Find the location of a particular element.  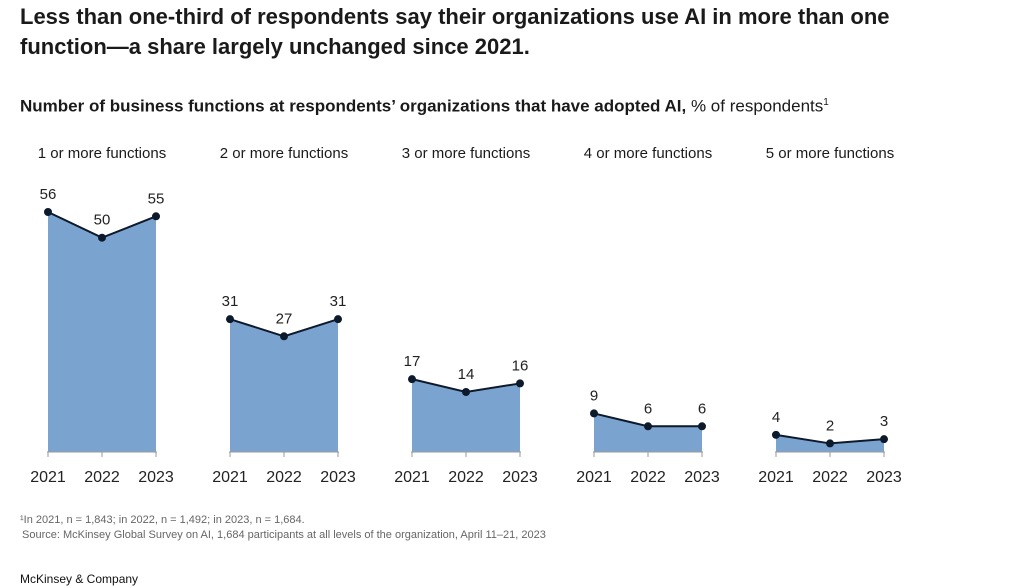

data-point-2-2023 is located at coordinates (338, 319).